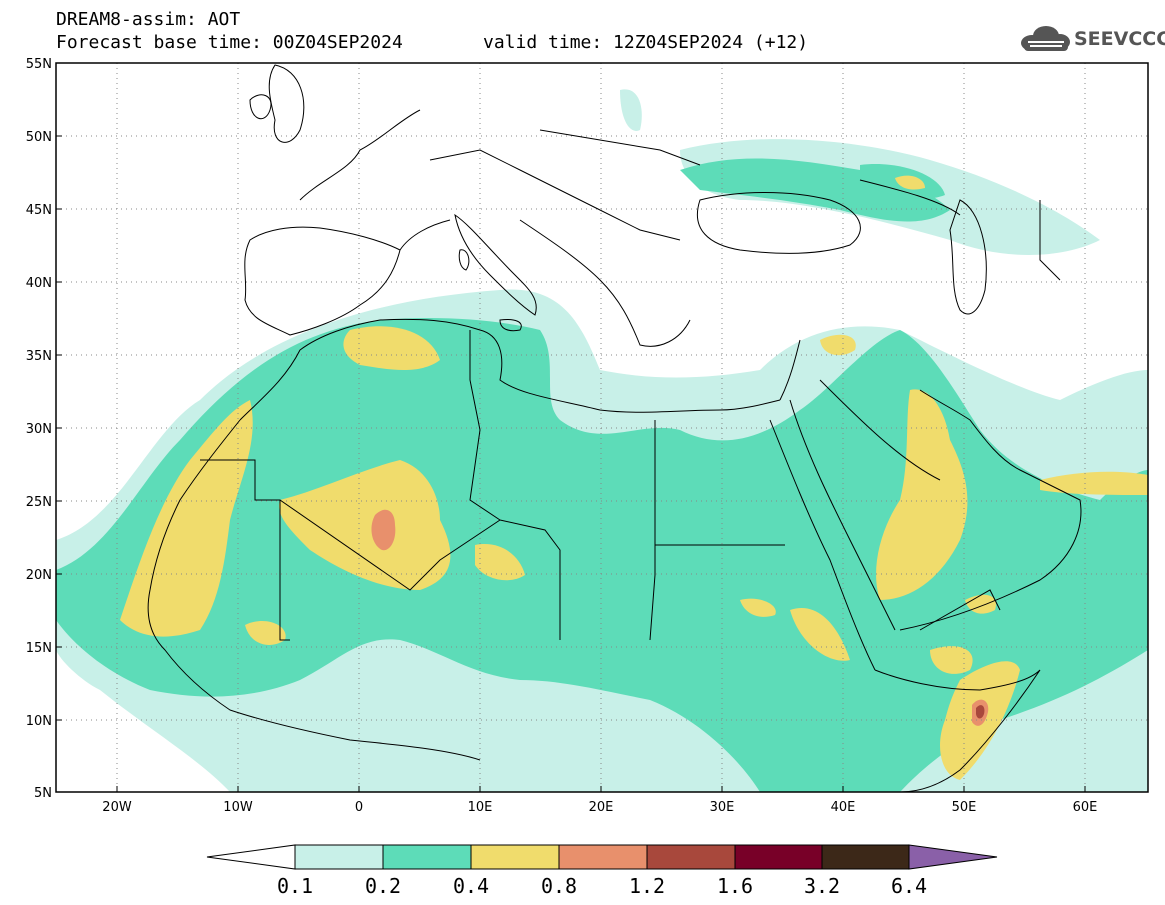  What do you see at coordinates (843, 807) in the screenshot?
I see `lon-label: 40E` at bounding box center [843, 807].